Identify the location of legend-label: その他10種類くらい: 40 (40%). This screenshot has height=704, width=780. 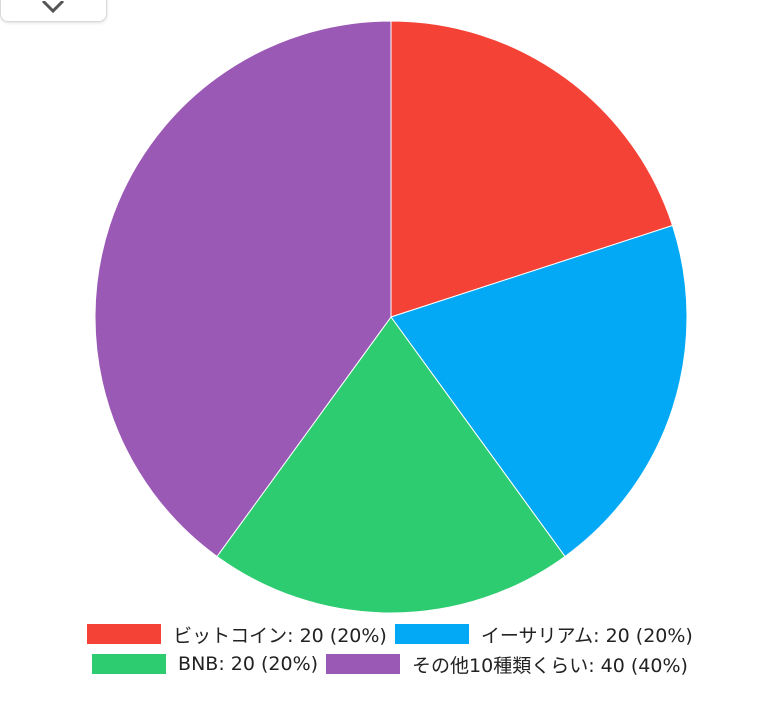
(550, 665).